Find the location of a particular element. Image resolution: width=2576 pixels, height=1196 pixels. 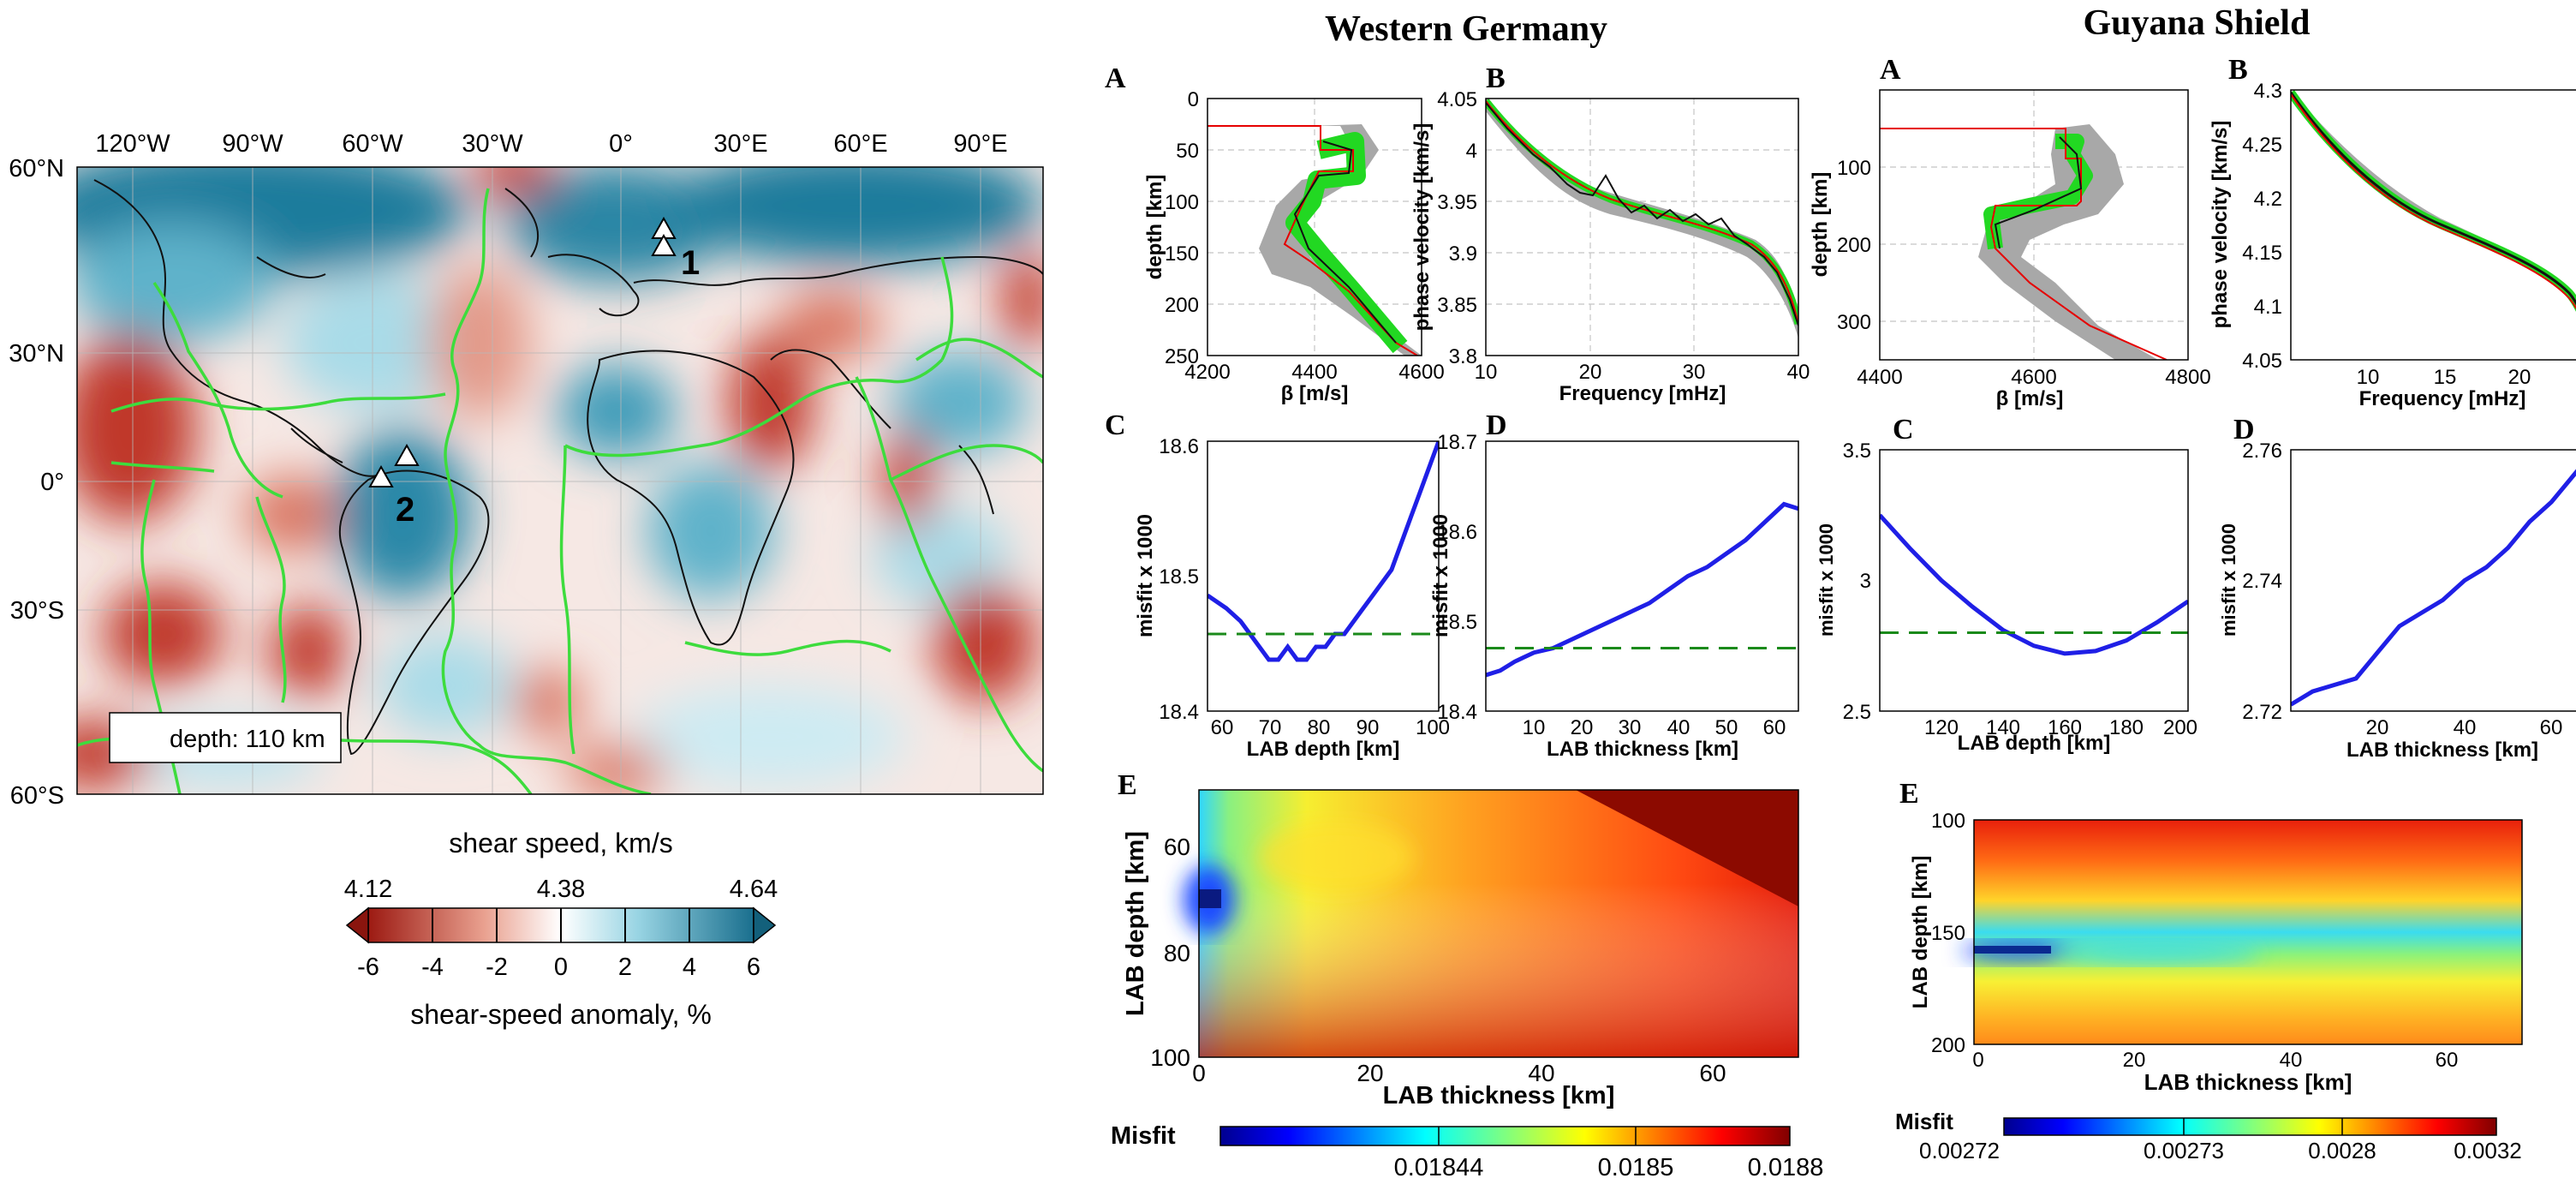

longitude-ticks: 120°W 90°W 60°W 30°W 0° 30°E 60°E 90°E is located at coordinates (551, 144).